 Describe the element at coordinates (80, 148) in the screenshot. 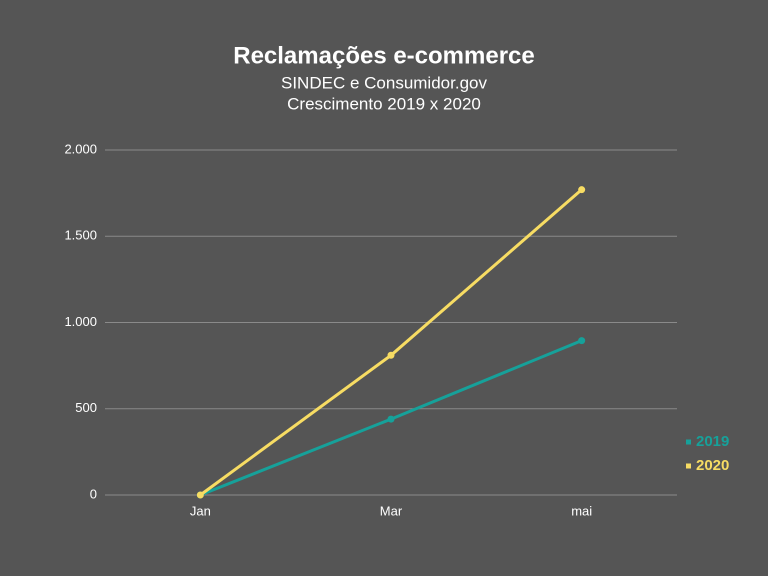

I see `y-tick-label: 2.000` at that location.